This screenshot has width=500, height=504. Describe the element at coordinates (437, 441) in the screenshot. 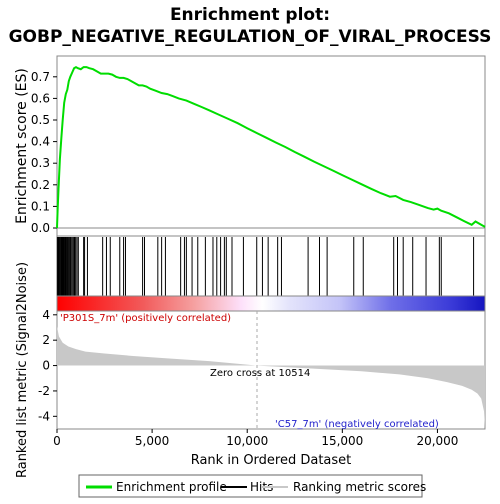

I see `x-tick-label: 20,000` at that location.